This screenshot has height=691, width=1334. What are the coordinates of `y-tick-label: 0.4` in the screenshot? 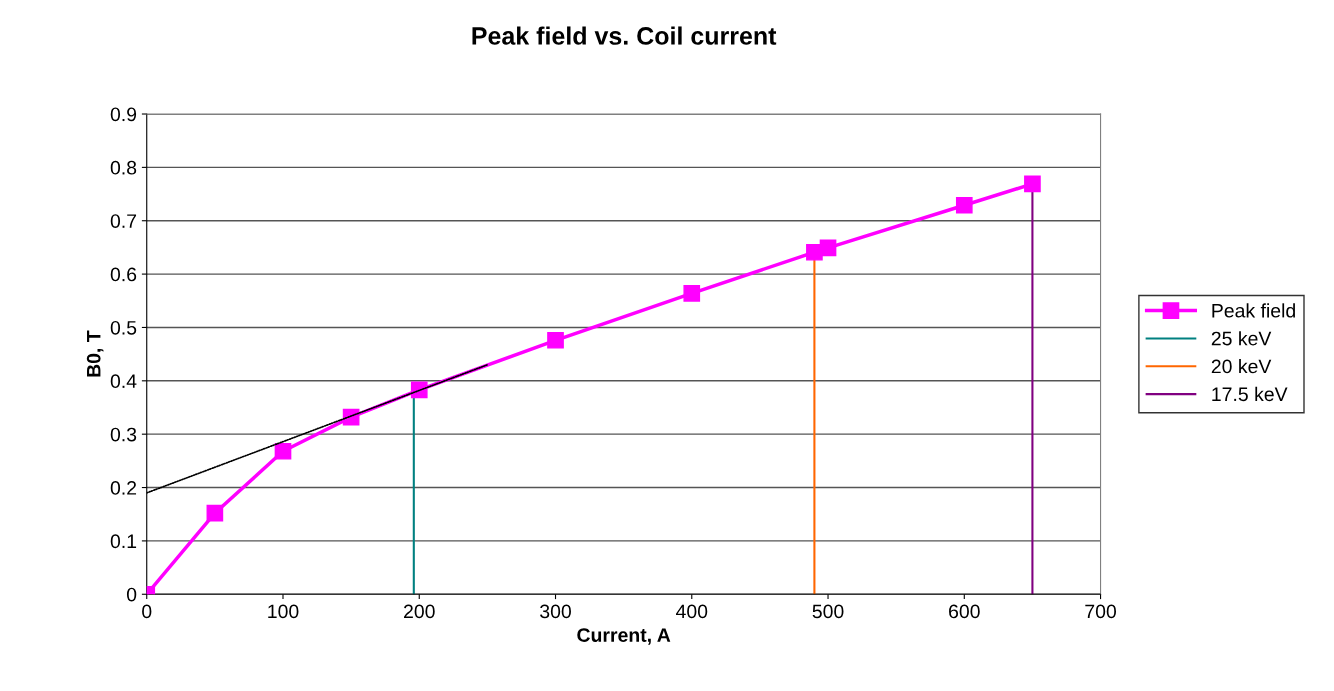 It's located at (123, 381).